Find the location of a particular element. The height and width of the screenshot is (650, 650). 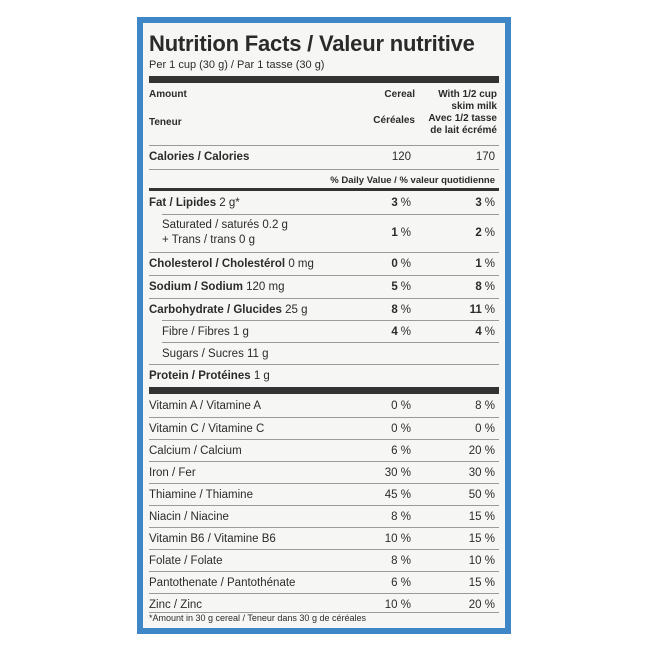

calories-milk: 170 is located at coordinates (485, 156).